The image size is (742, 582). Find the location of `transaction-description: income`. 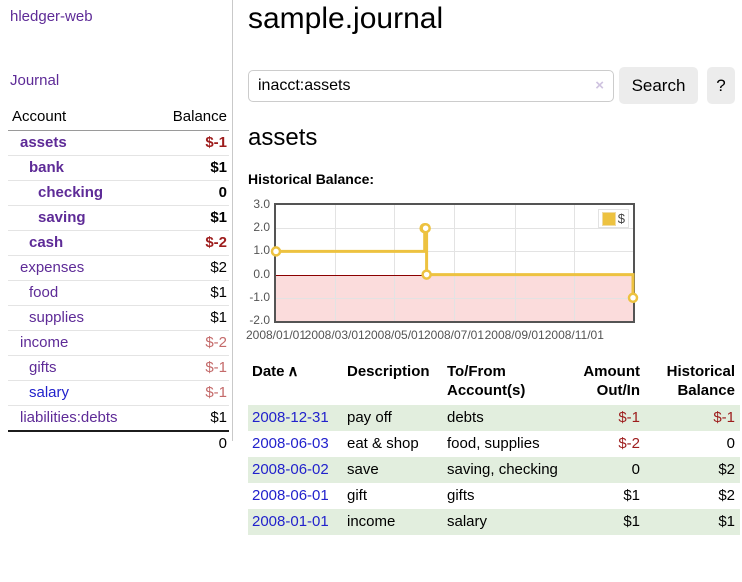

transaction-description: income is located at coordinates (371, 521).